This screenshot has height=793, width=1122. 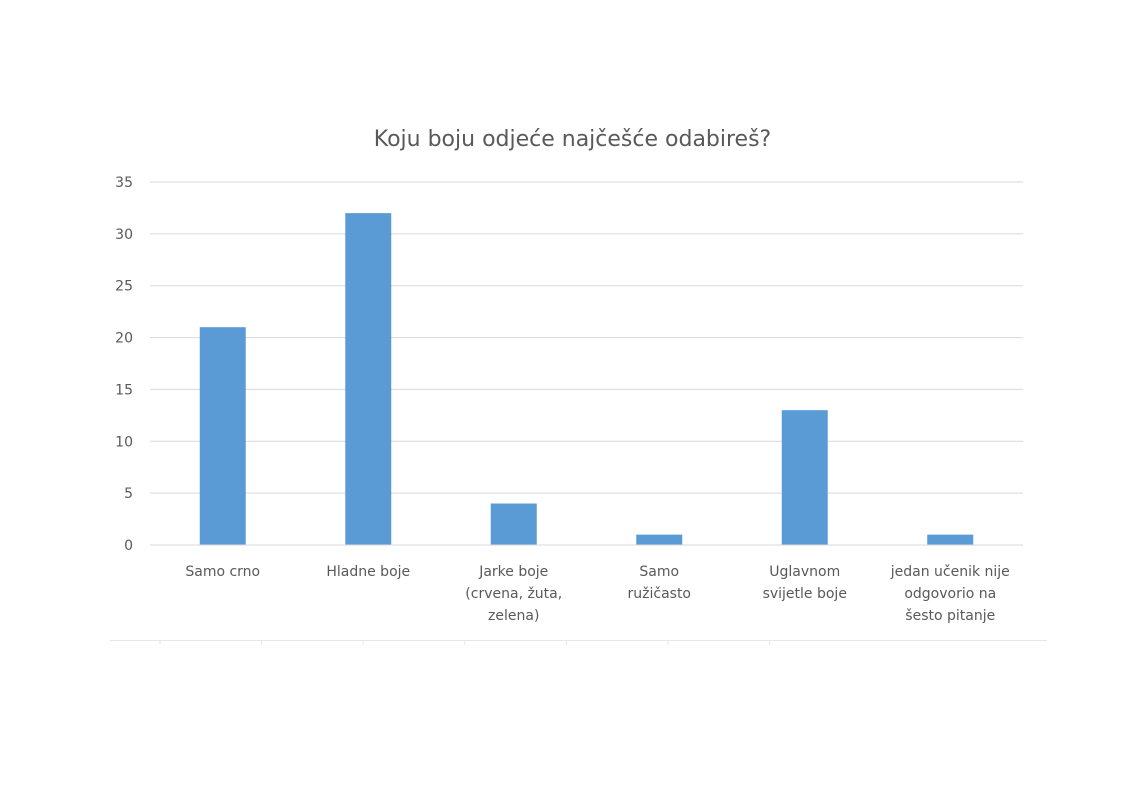 What do you see at coordinates (124, 183) in the screenshot?
I see `y-tick-label: 35` at bounding box center [124, 183].